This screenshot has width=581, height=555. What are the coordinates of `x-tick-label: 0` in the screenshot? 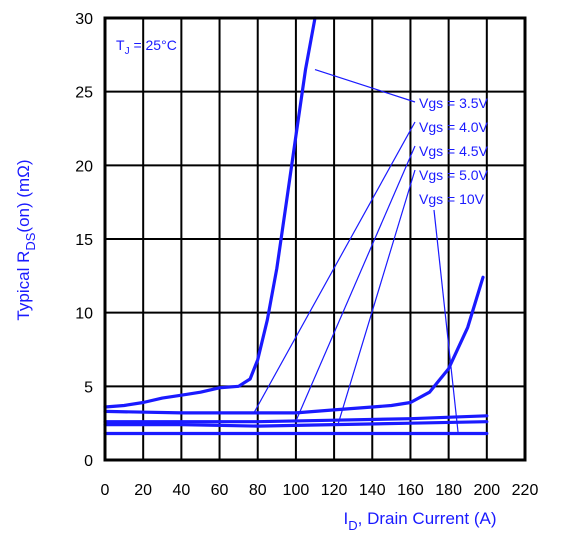 It's located at (105, 490).